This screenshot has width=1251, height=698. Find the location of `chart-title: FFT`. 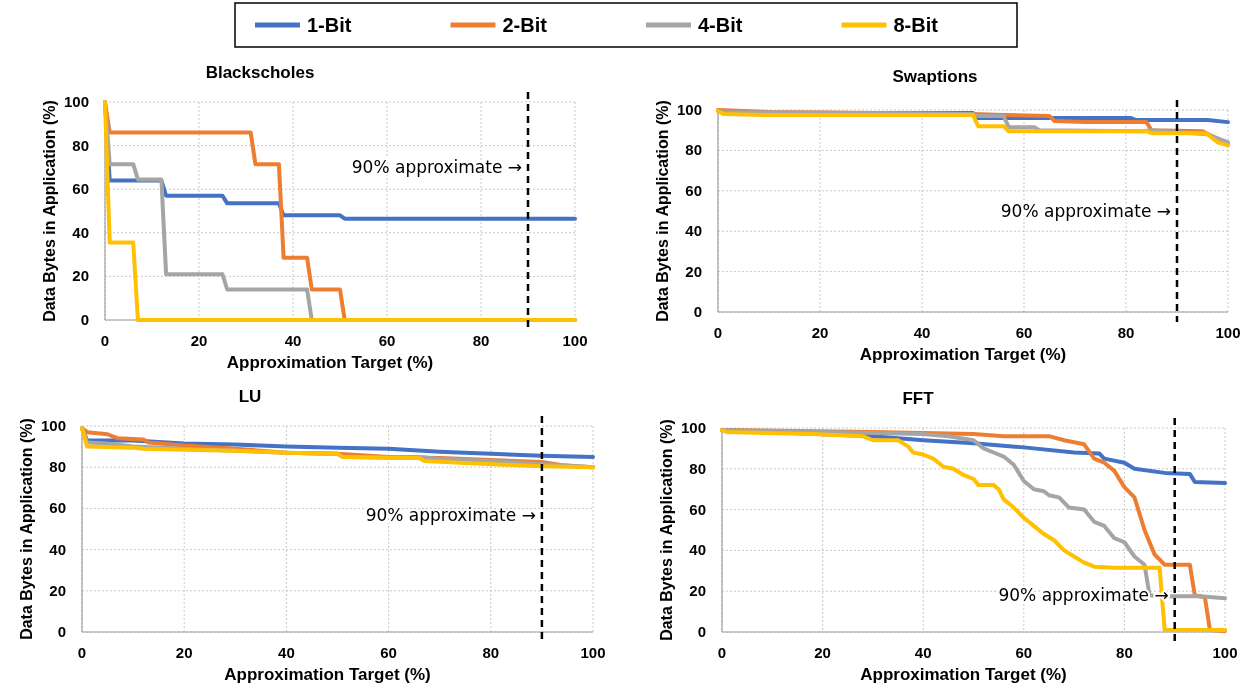

chart-title: FFT is located at coordinates (918, 398).